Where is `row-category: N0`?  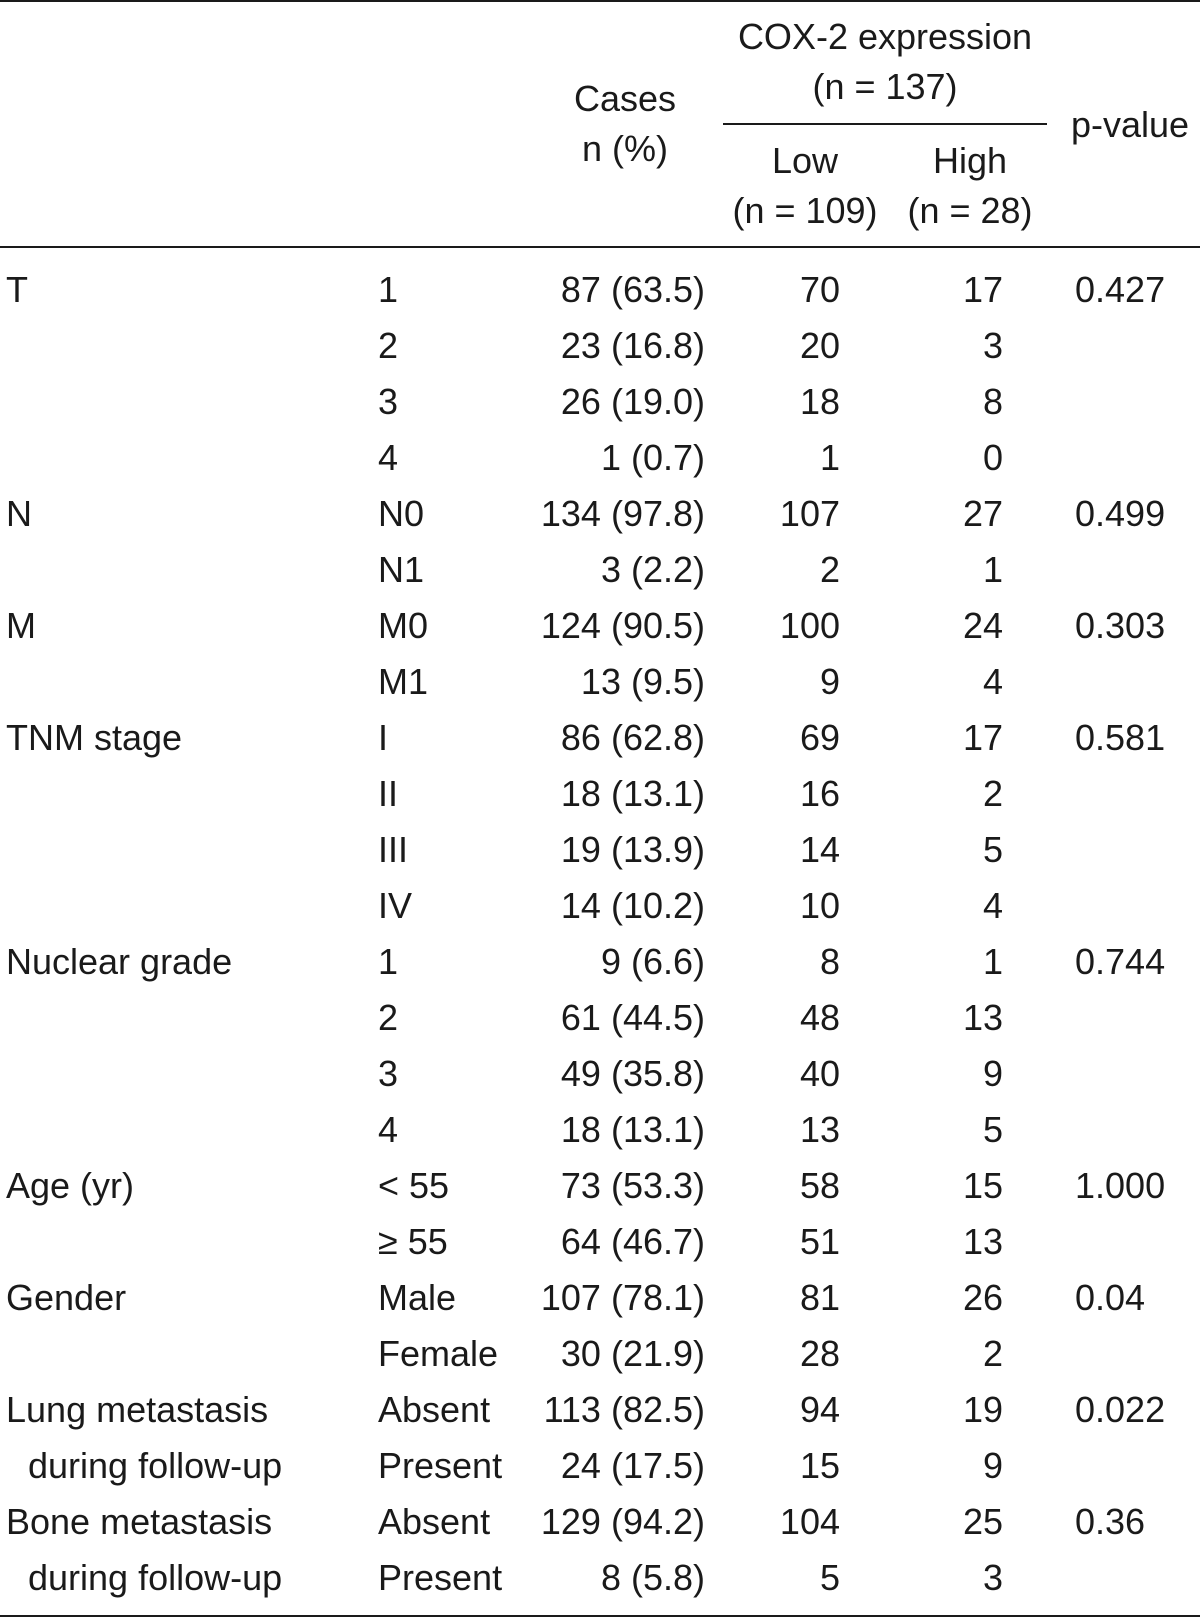 row-category: N0 is located at coordinates (401, 513).